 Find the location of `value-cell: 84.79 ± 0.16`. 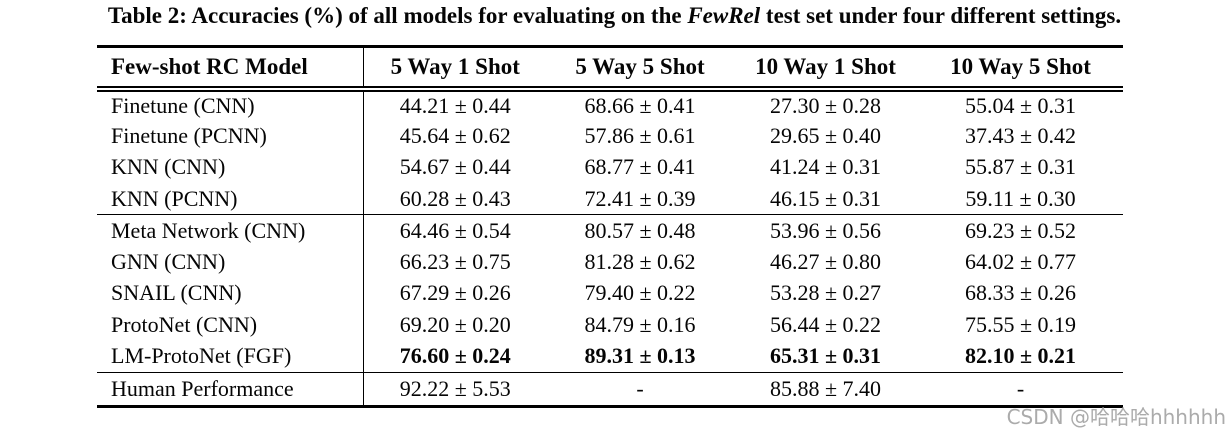

value-cell: 84.79 ± 0.16 is located at coordinates (640, 324).